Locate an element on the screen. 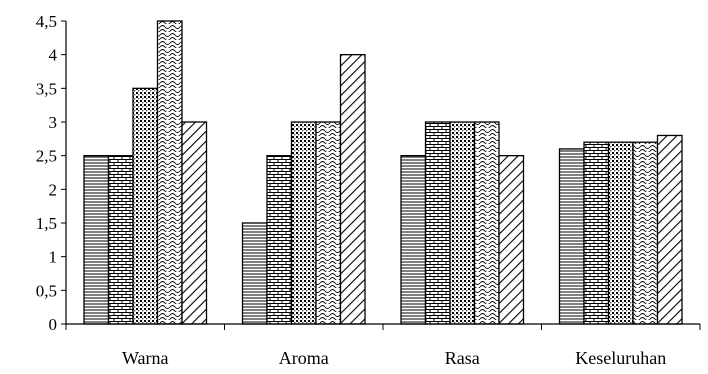 The width and height of the screenshot is (708, 374). x-category-label: Warna is located at coordinates (145, 358).